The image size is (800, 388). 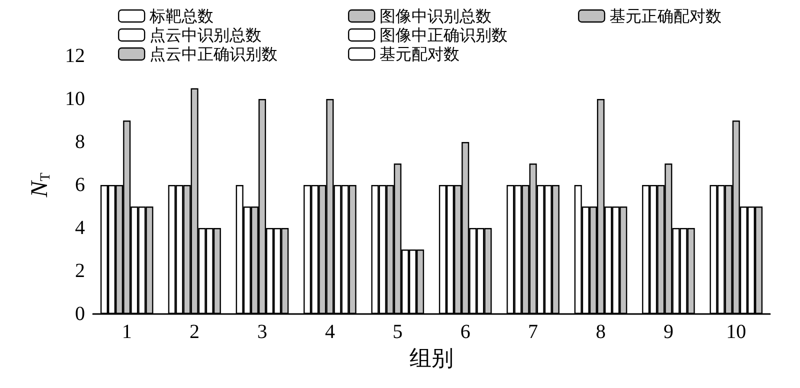 I want to click on x-tick-label: 1, so click(x=127, y=332).